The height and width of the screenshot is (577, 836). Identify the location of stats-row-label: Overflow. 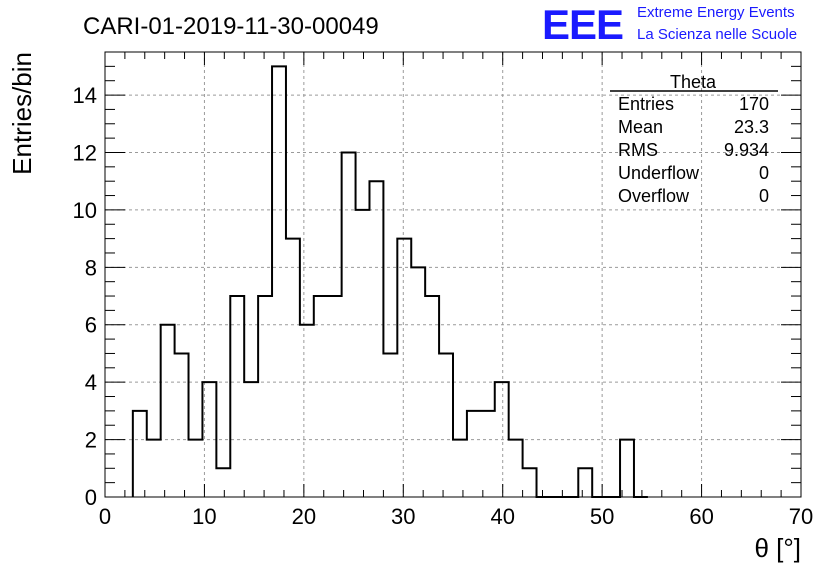
(654, 196).